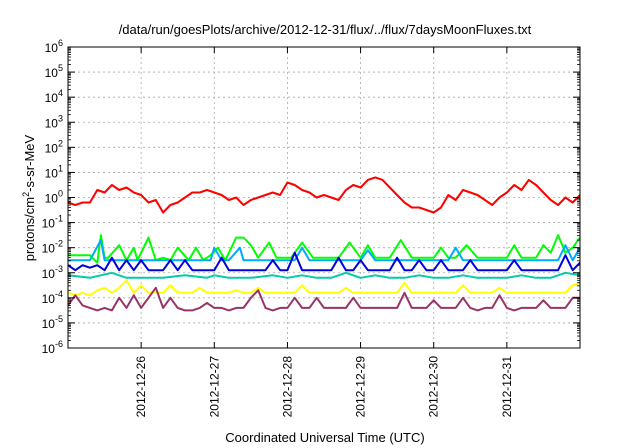 This screenshot has height=448, width=640. Describe the element at coordinates (59, 219) in the screenshot. I see `y-tick-exponent: -1` at that location.